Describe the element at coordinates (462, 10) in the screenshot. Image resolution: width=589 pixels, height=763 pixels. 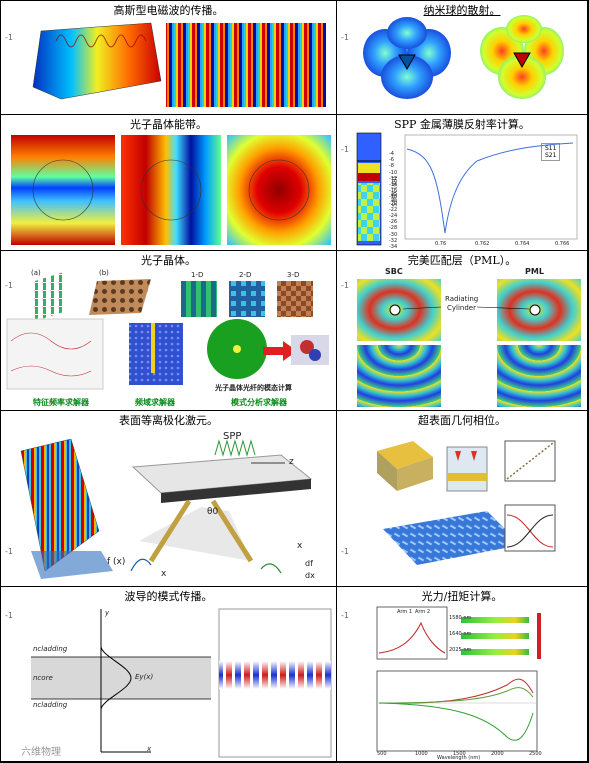
I see `caption-nanosphere: 纳米球的散射。` at that location.